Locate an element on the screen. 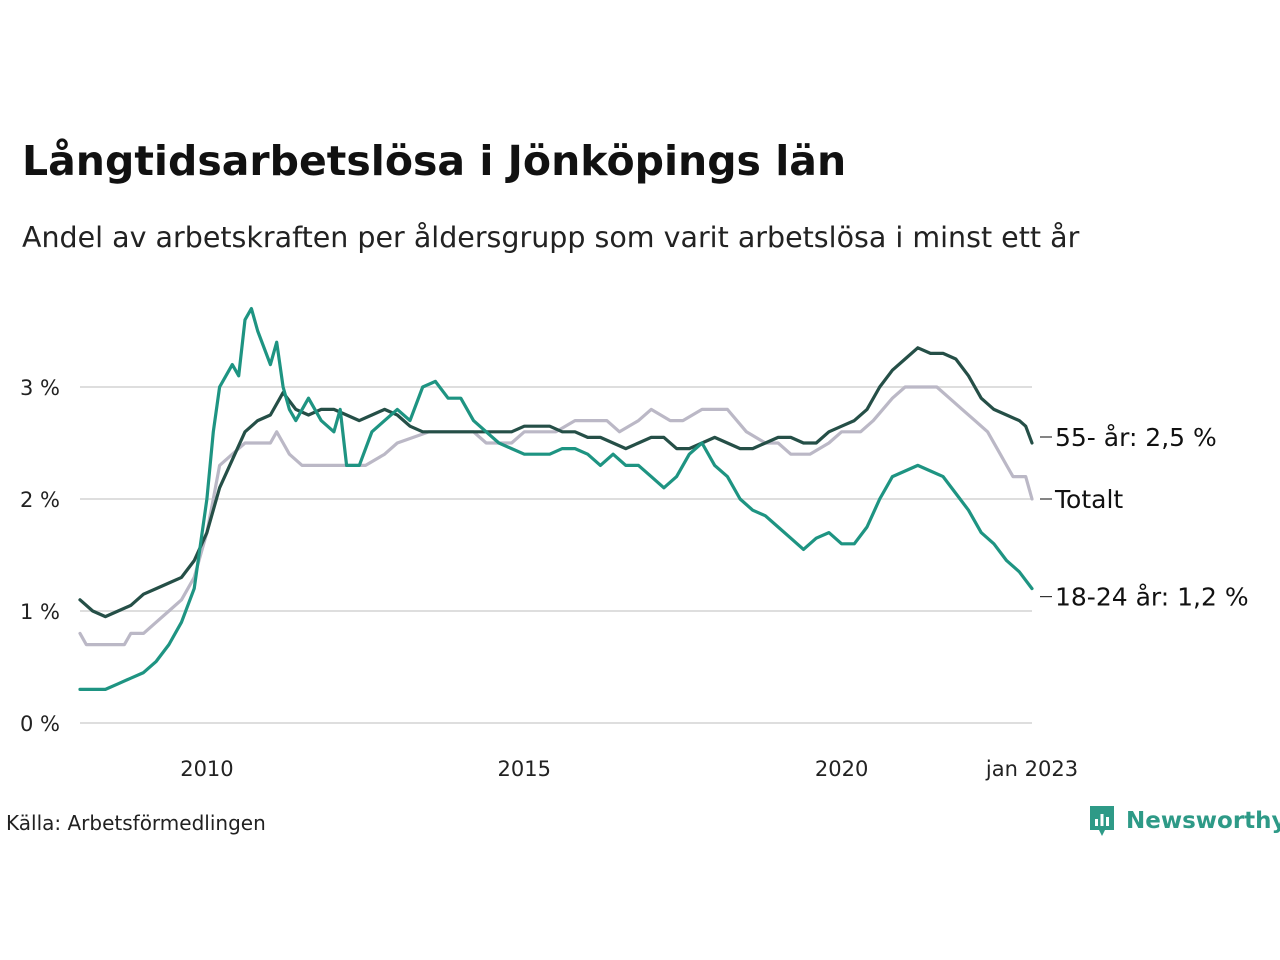  end-label-age18_24: 18-24 år: 1,2 % is located at coordinates (1152, 597).